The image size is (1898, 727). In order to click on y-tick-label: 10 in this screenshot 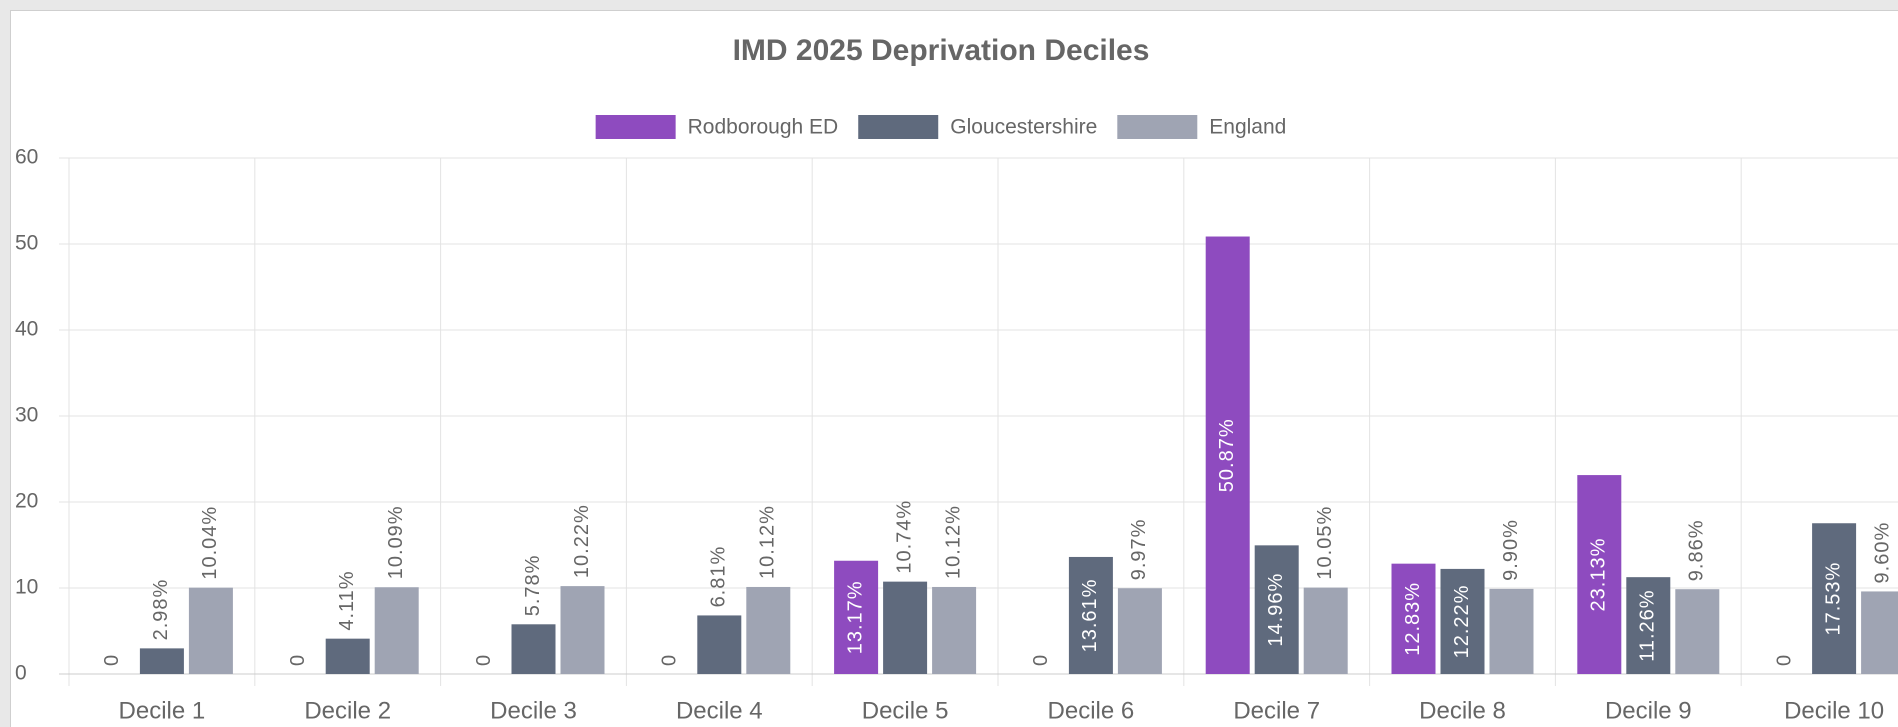, I will do `click(26, 587)`.